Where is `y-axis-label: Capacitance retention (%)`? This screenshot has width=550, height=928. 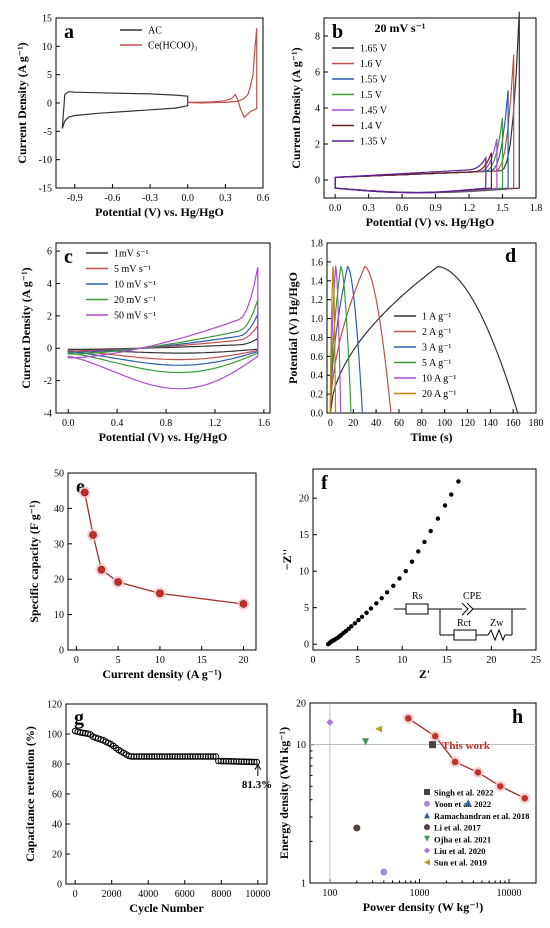 y-axis-label: Capacitance retention (%) is located at coordinates (30, 794).